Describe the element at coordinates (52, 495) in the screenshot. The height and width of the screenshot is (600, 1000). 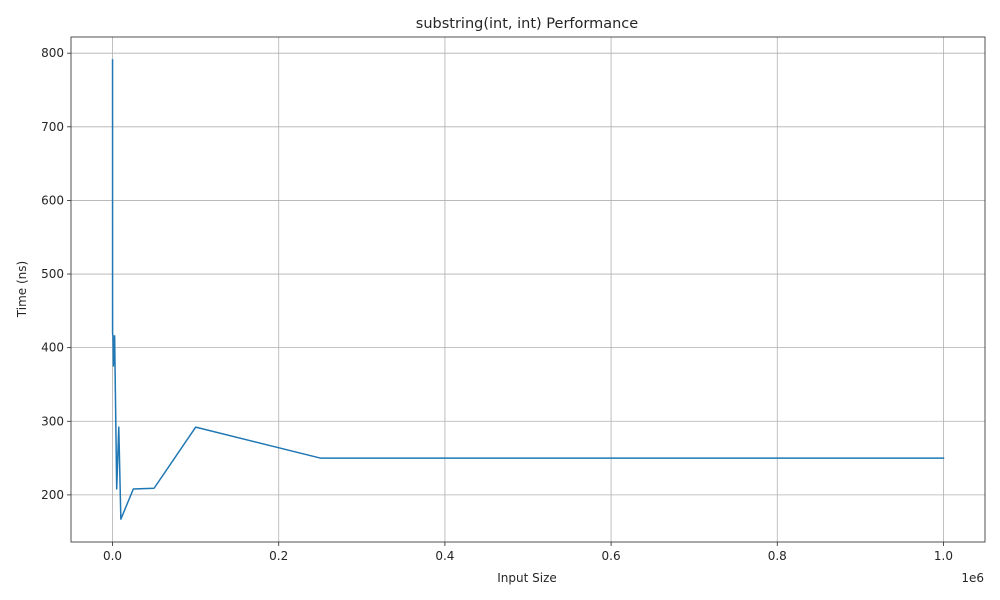
I see `y-tick-label: 200` at that location.